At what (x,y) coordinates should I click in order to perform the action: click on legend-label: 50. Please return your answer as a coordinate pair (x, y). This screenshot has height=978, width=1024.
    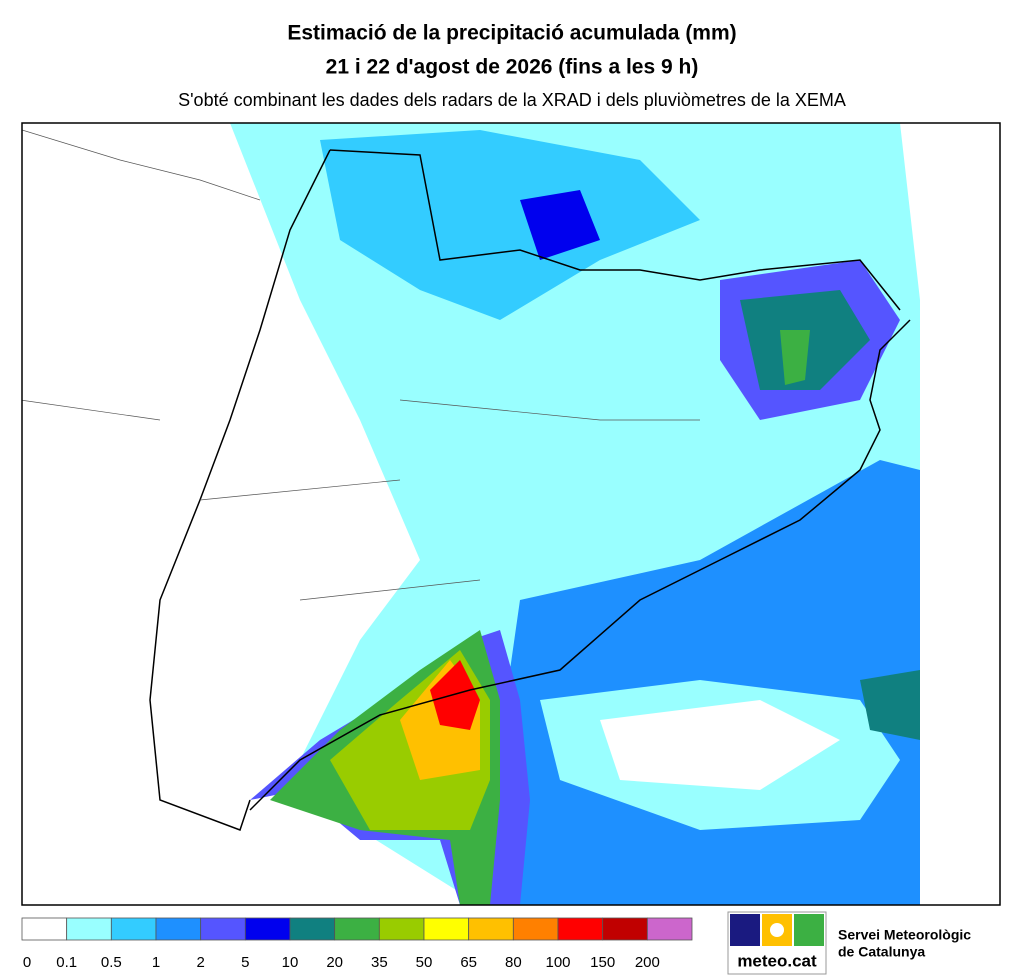
    Looking at the image, I should click on (424, 962).